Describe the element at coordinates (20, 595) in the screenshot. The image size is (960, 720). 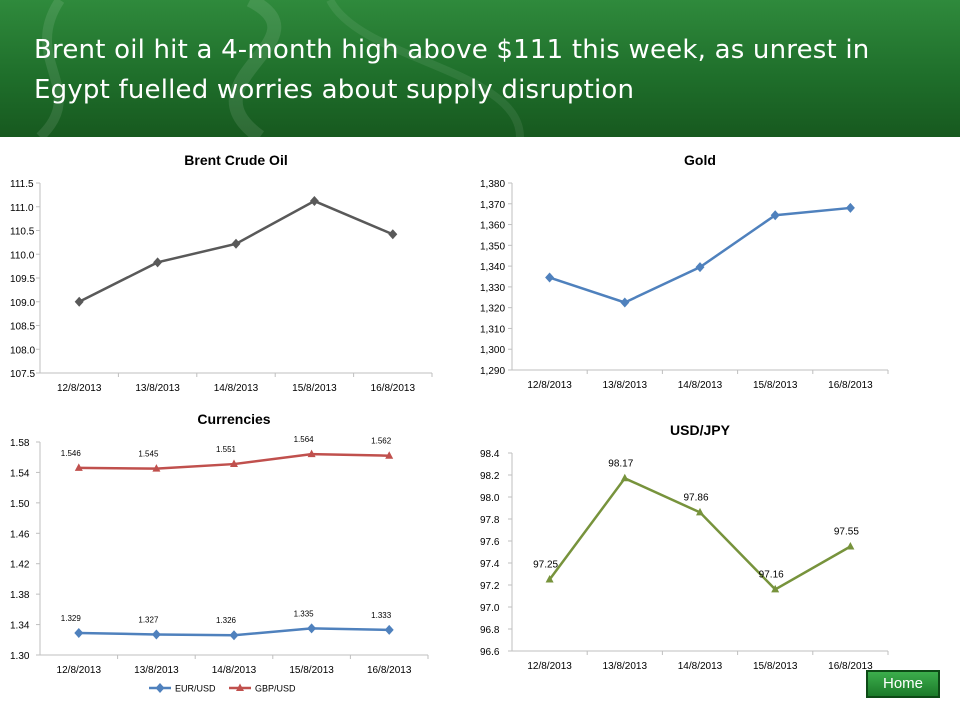
I see `chart-2-y-tick-label: 1.38` at that location.